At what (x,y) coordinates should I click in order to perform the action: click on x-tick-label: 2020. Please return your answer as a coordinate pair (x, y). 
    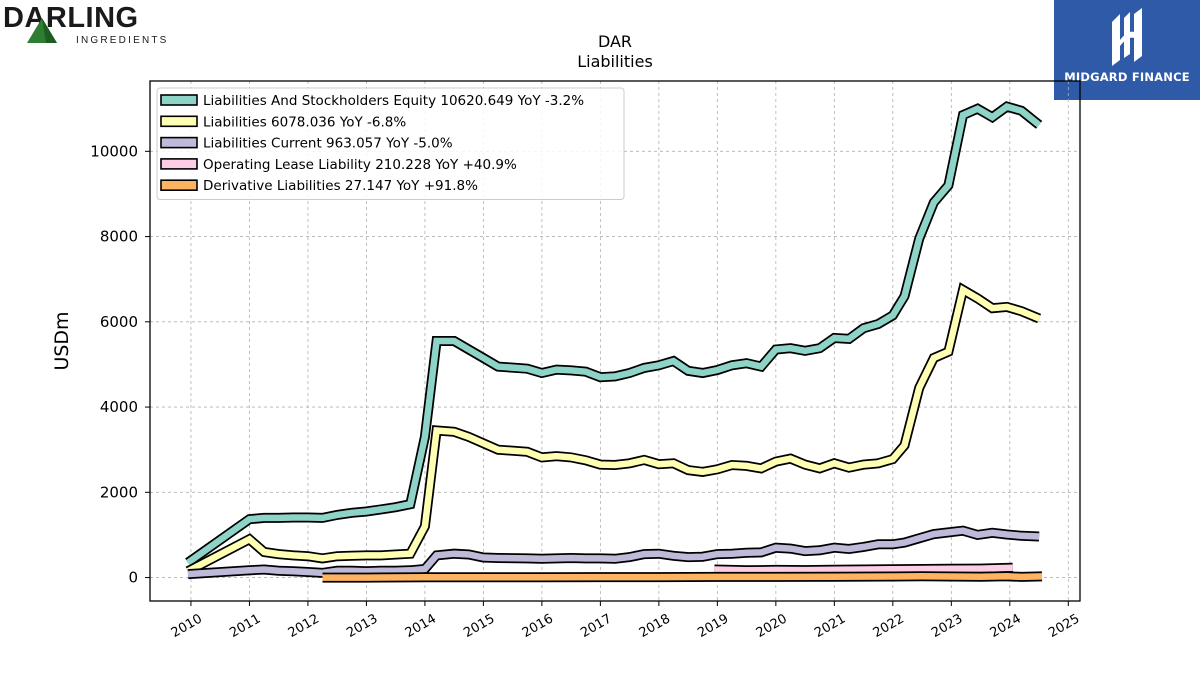
    Looking at the image, I should click on (772, 626).